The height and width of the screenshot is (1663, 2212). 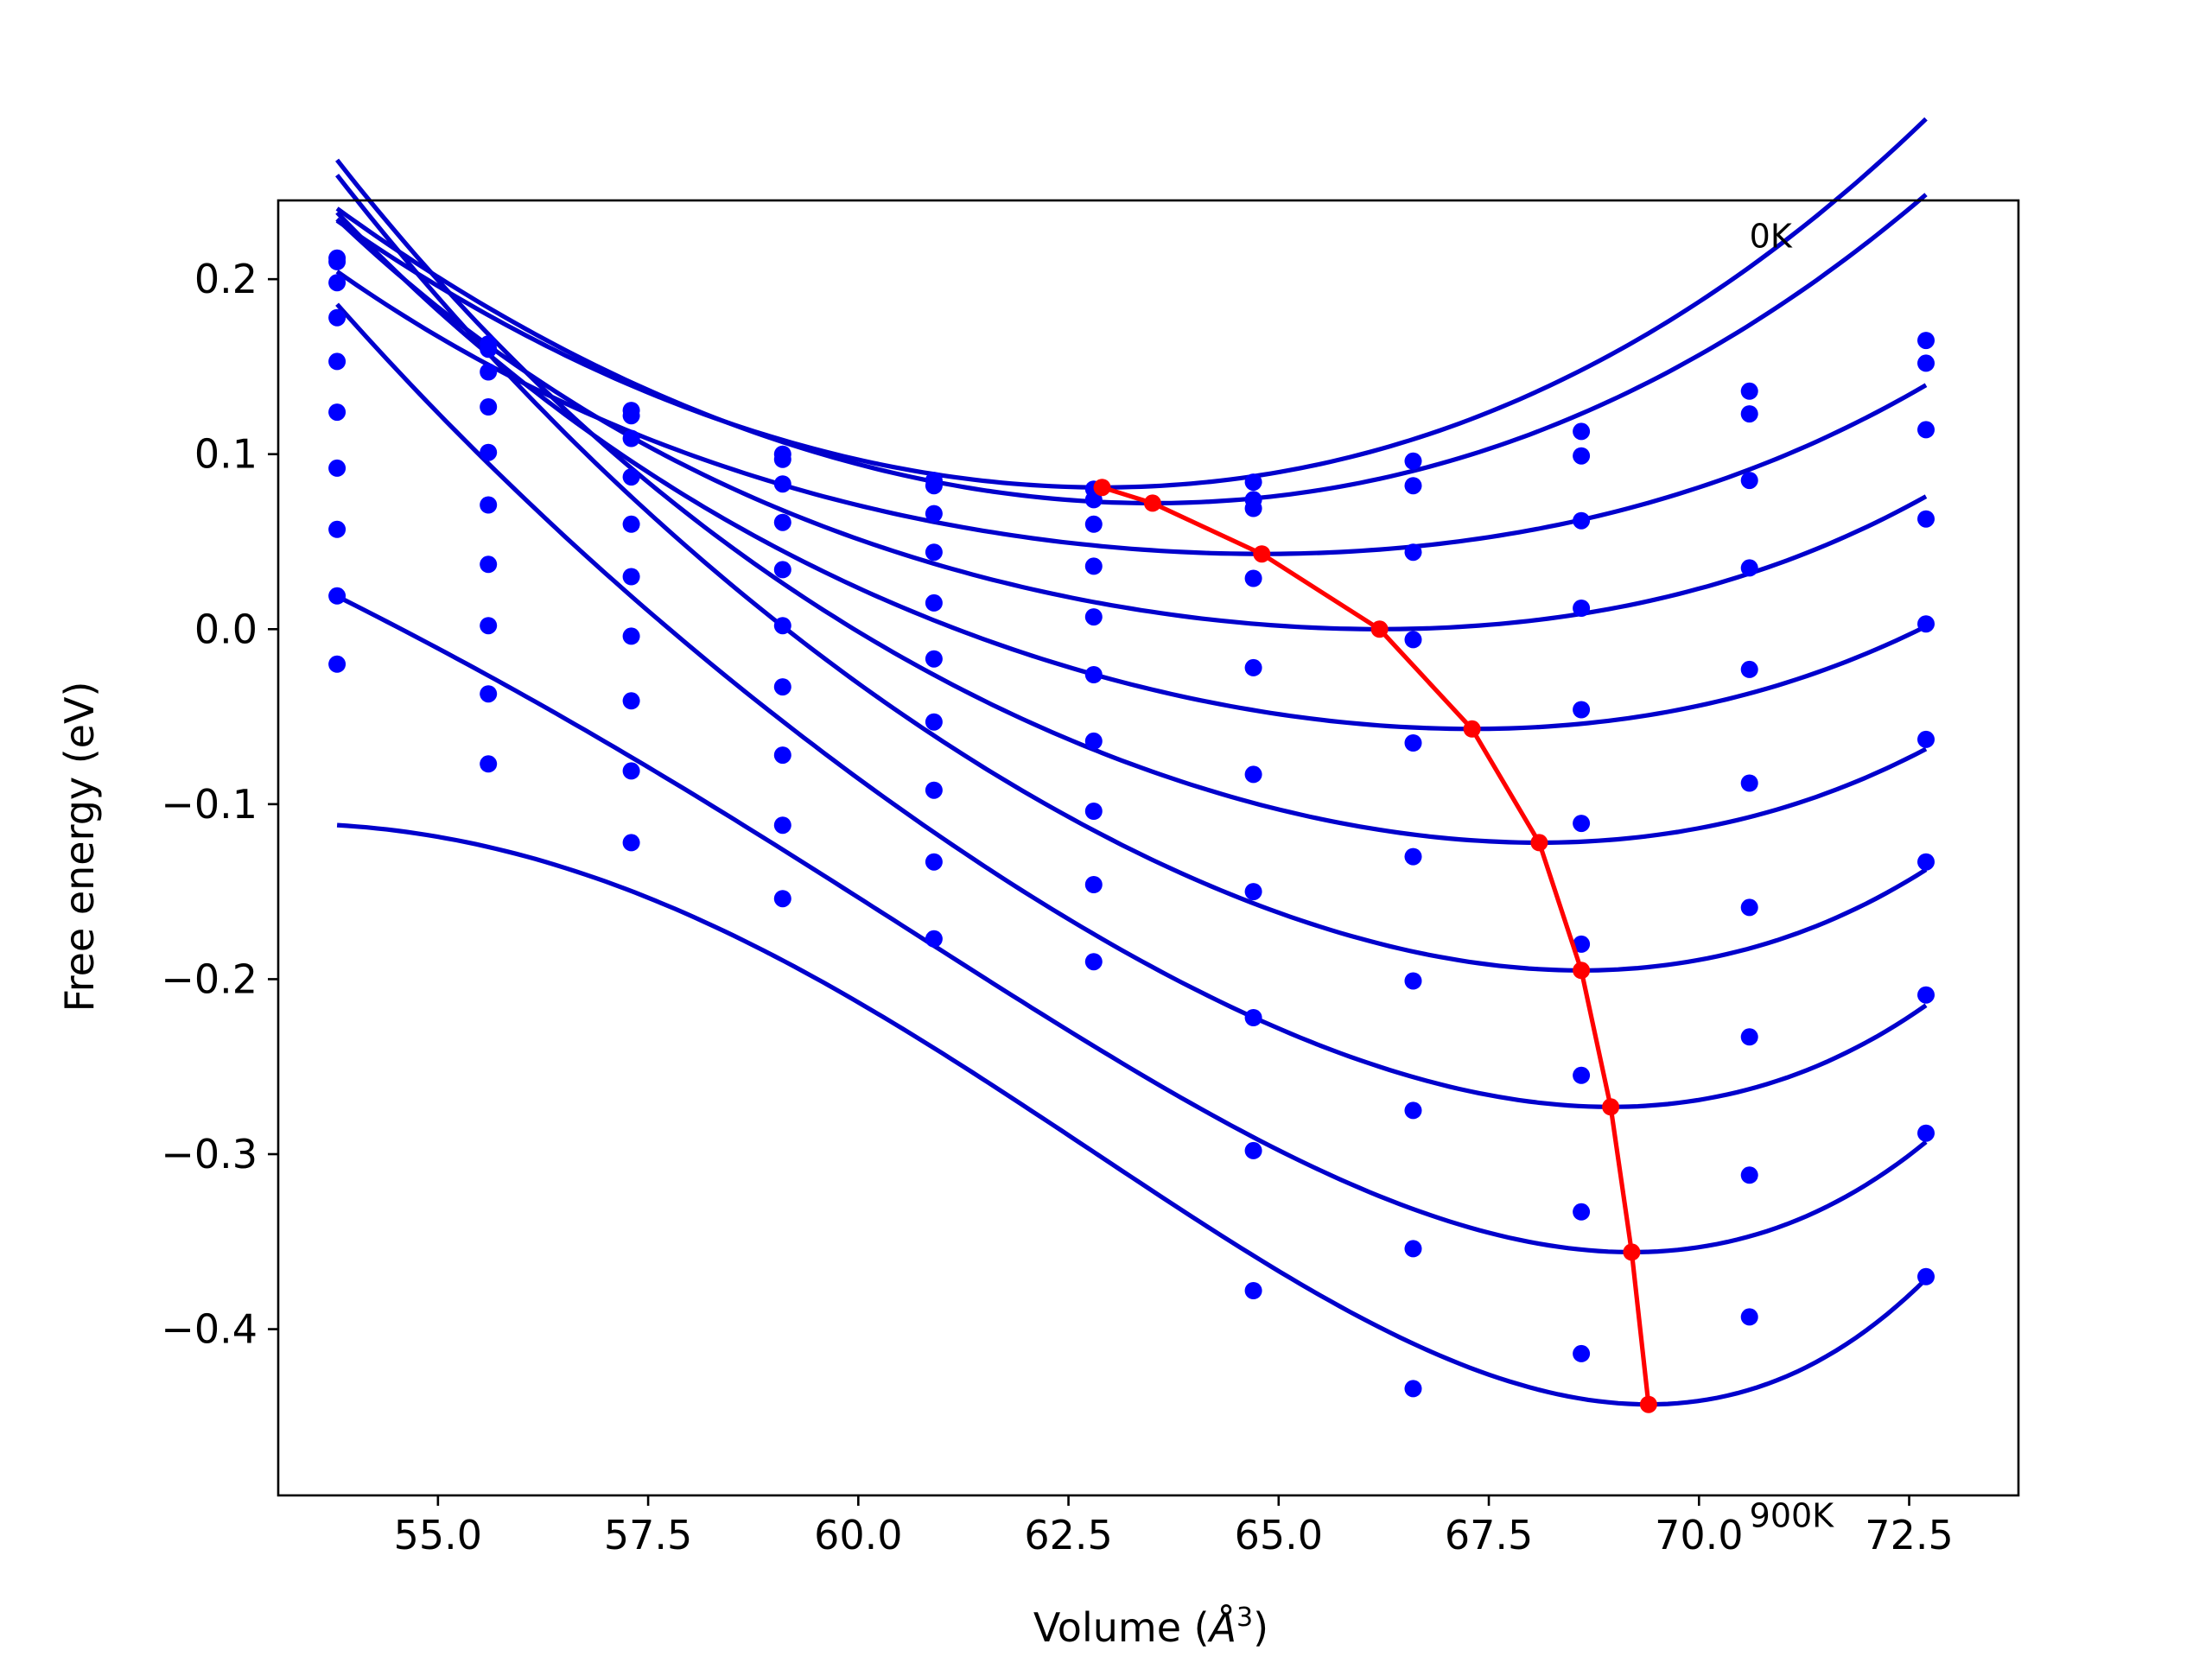 What do you see at coordinates (209, 1329) in the screenshot?
I see `y-tick-label: −0.4` at bounding box center [209, 1329].